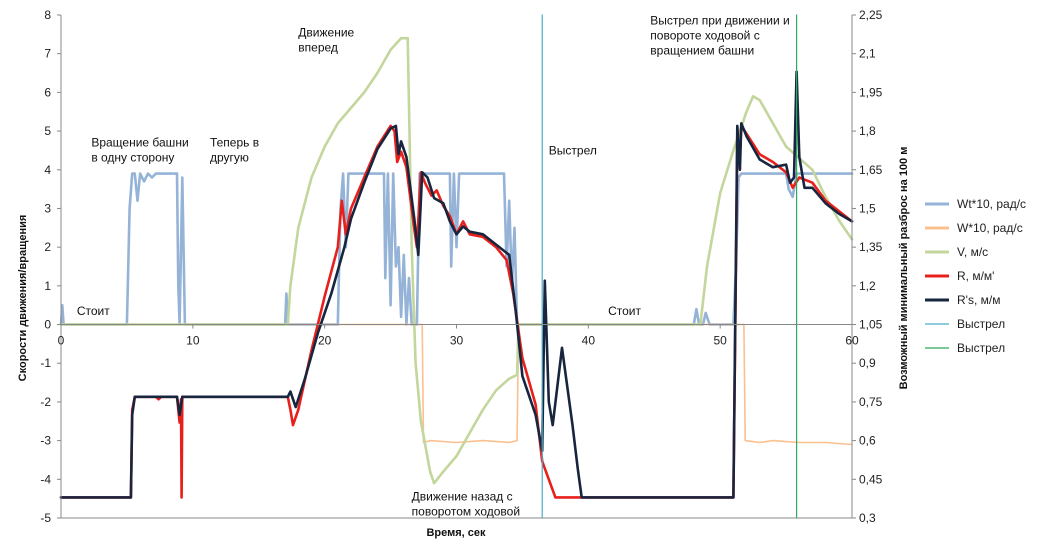 The width and height of the screenshot is (1046, 556). I want to click on y-tick-label: -5, so click(45, 518).